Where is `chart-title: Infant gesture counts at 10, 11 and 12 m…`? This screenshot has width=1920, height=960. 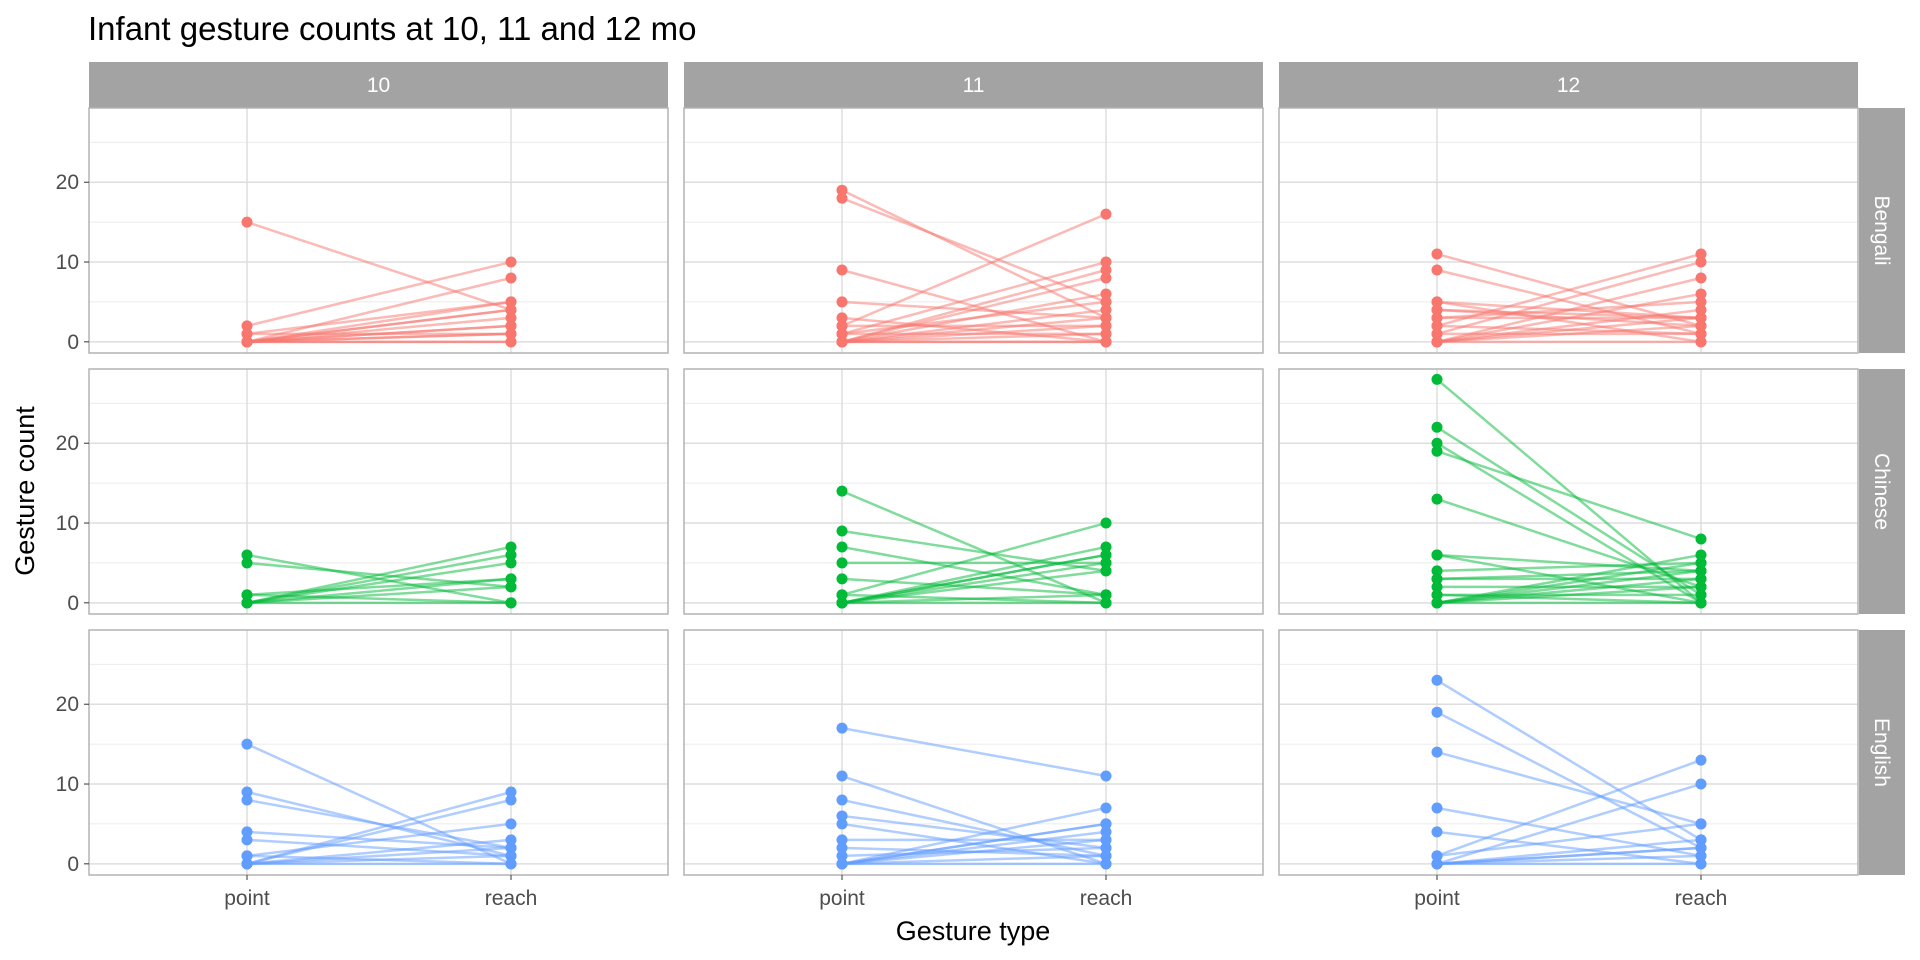
chart-title: Infant gesture counts at 10, 11 and 12 m… is located at coordinates (392, 28).